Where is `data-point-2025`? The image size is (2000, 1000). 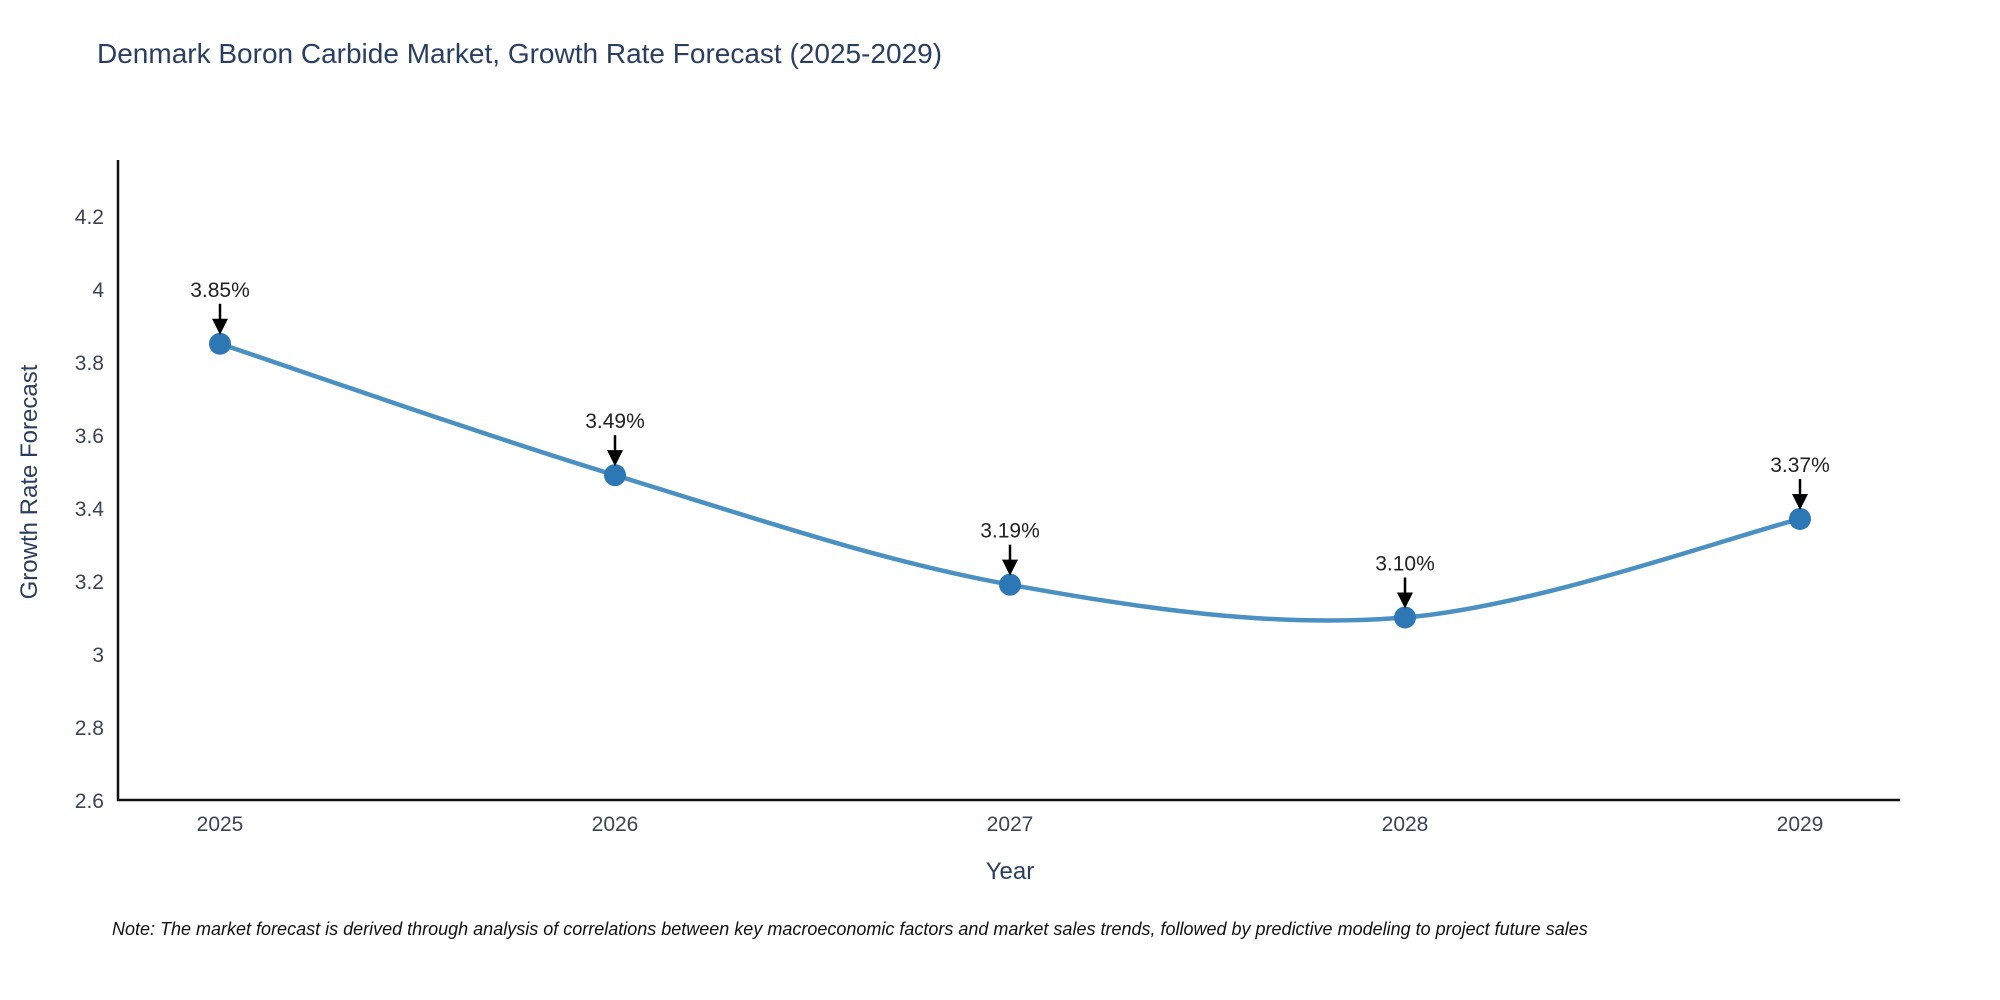
data-point-2025 is located at coordinates (220, 343).